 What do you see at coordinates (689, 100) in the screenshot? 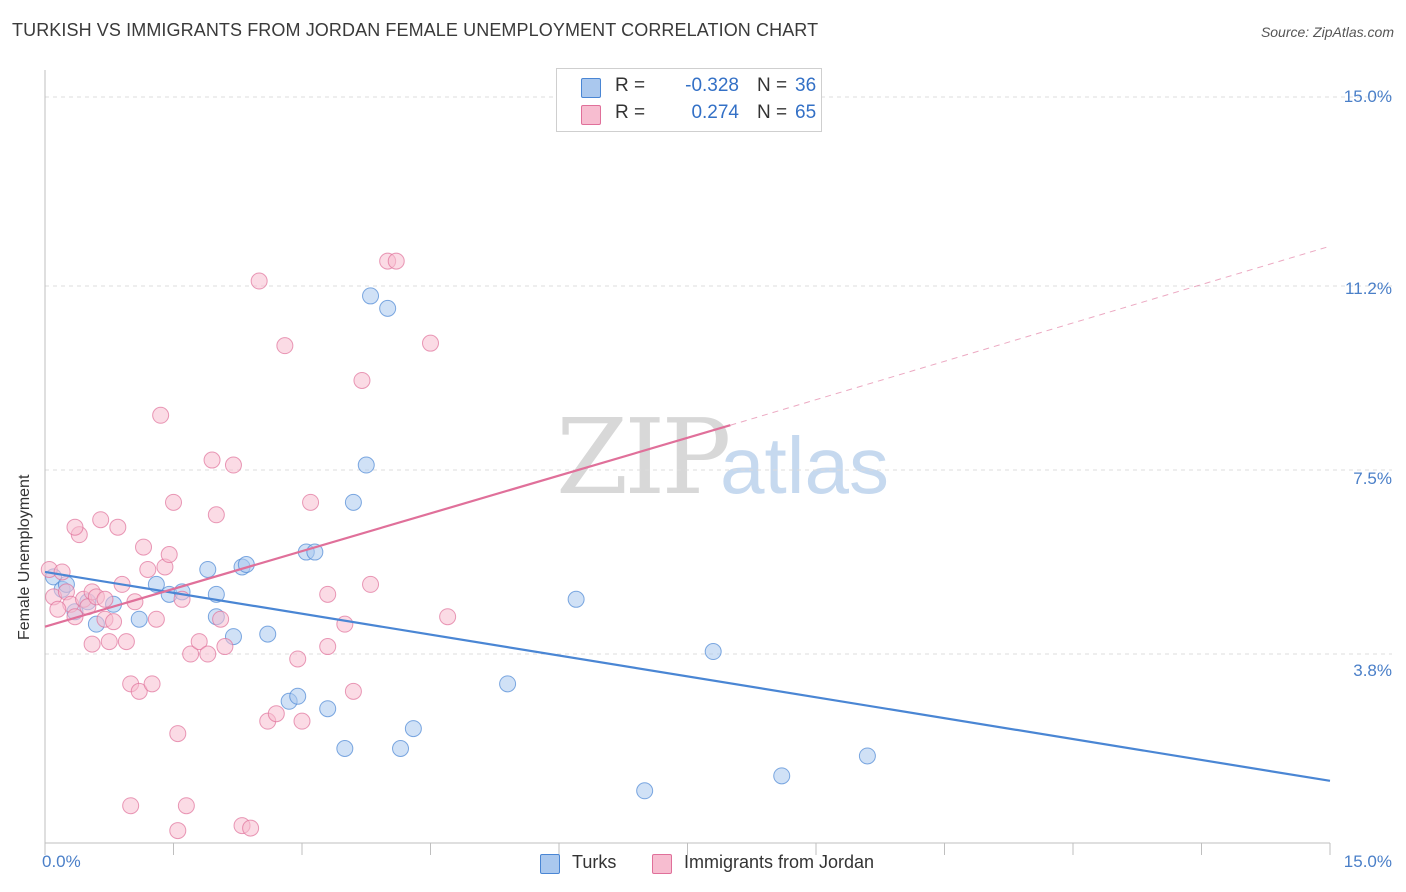
I see `legend: R = -0.328 N = 36 R = 0.274 N = 65` at bounding box center [689, 100].